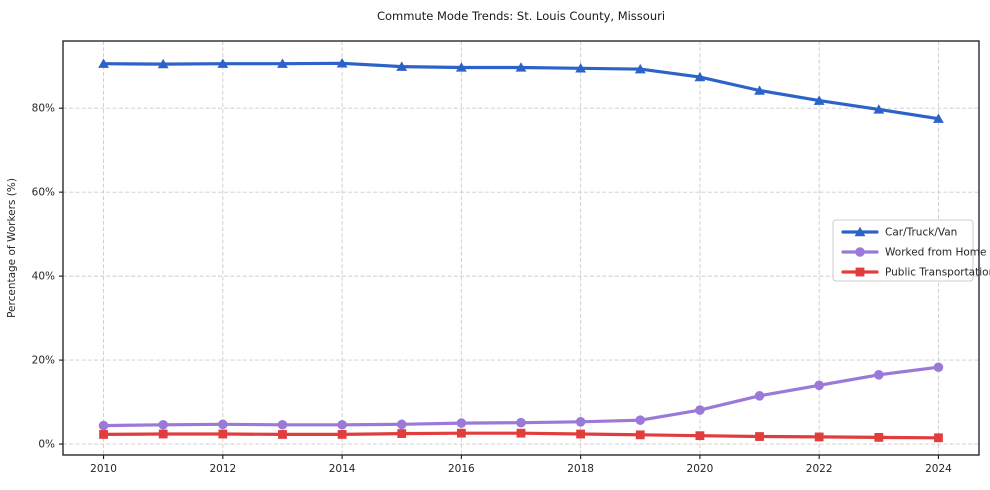  I want to click on y-tick-label: 60%, so click(43, 193).